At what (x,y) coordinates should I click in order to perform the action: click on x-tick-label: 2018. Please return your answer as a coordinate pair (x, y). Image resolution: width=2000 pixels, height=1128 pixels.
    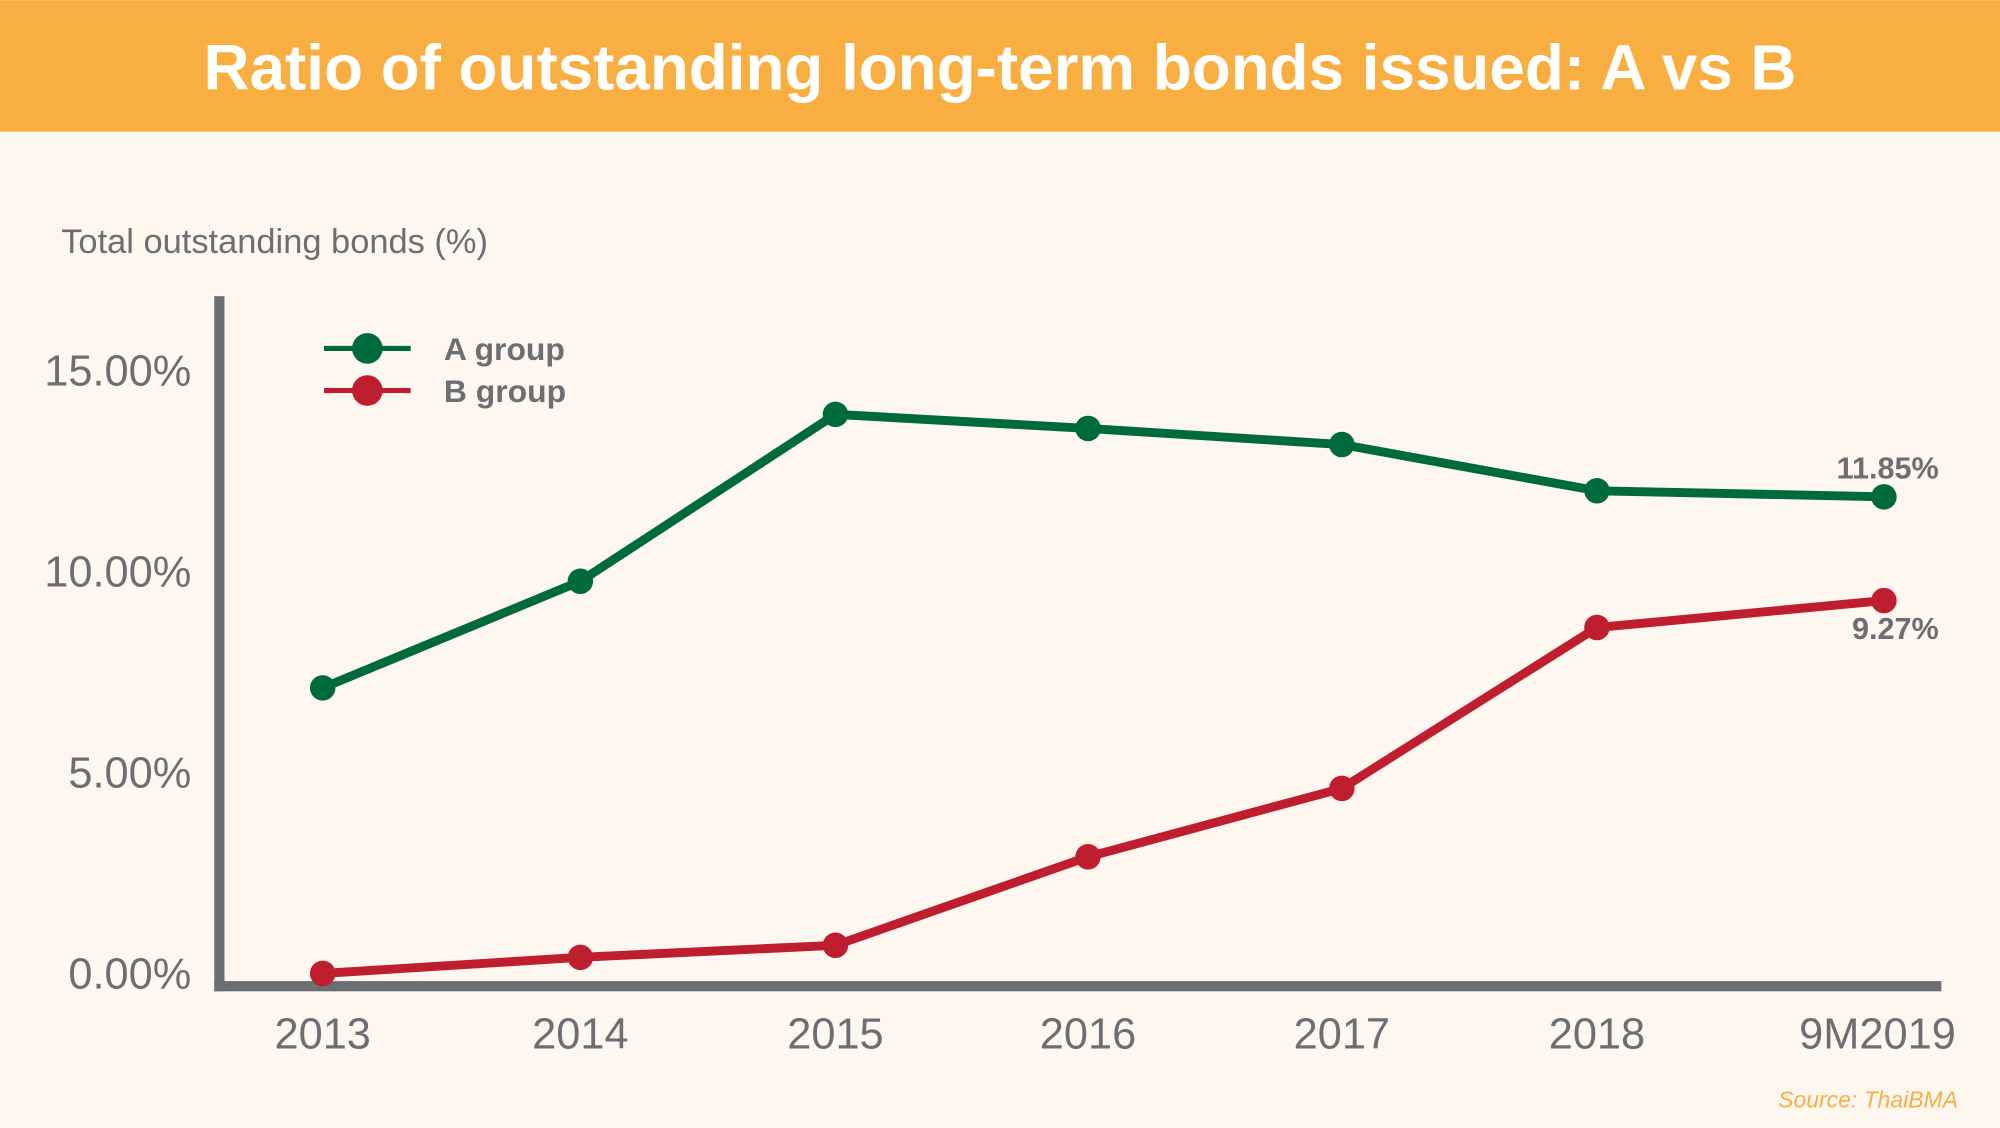
    Looking at the image, I should click on (1597, 1035).